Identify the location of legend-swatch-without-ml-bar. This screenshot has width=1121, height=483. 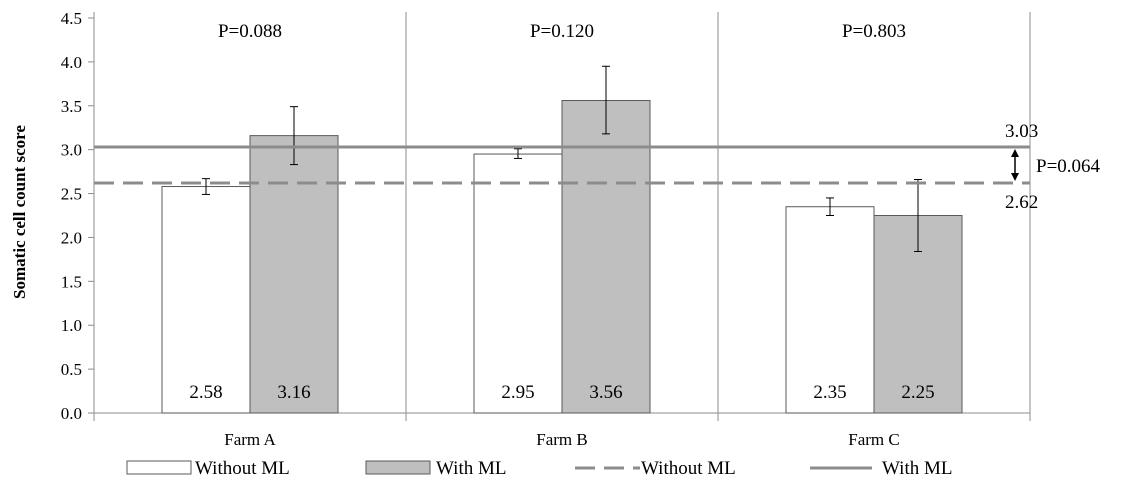
(159, 467).